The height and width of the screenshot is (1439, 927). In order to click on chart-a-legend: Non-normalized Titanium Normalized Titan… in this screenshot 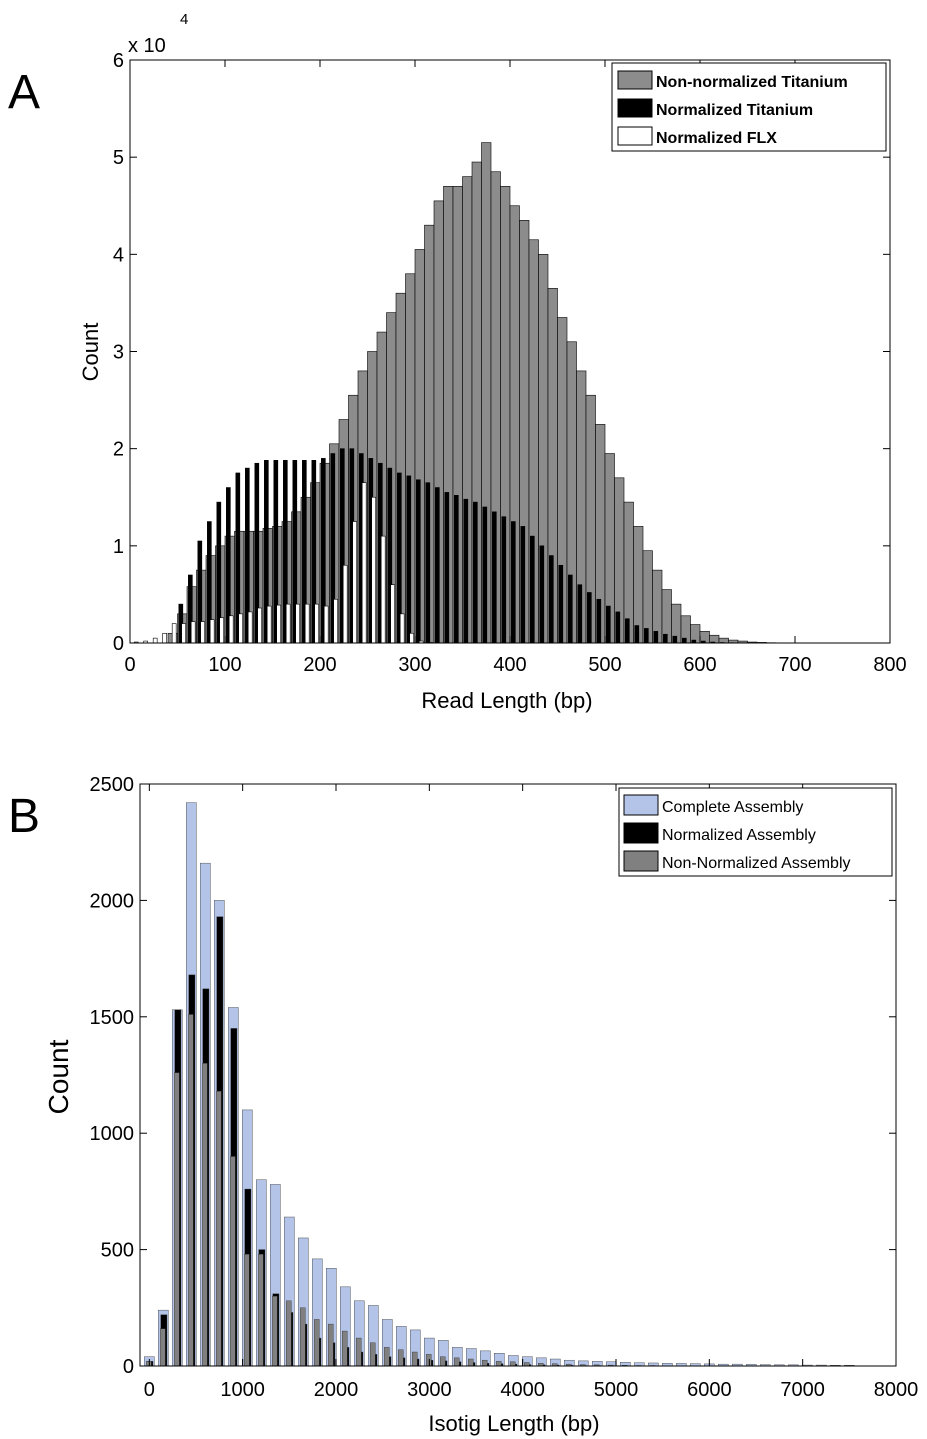, I will do `click(749, 107)`.